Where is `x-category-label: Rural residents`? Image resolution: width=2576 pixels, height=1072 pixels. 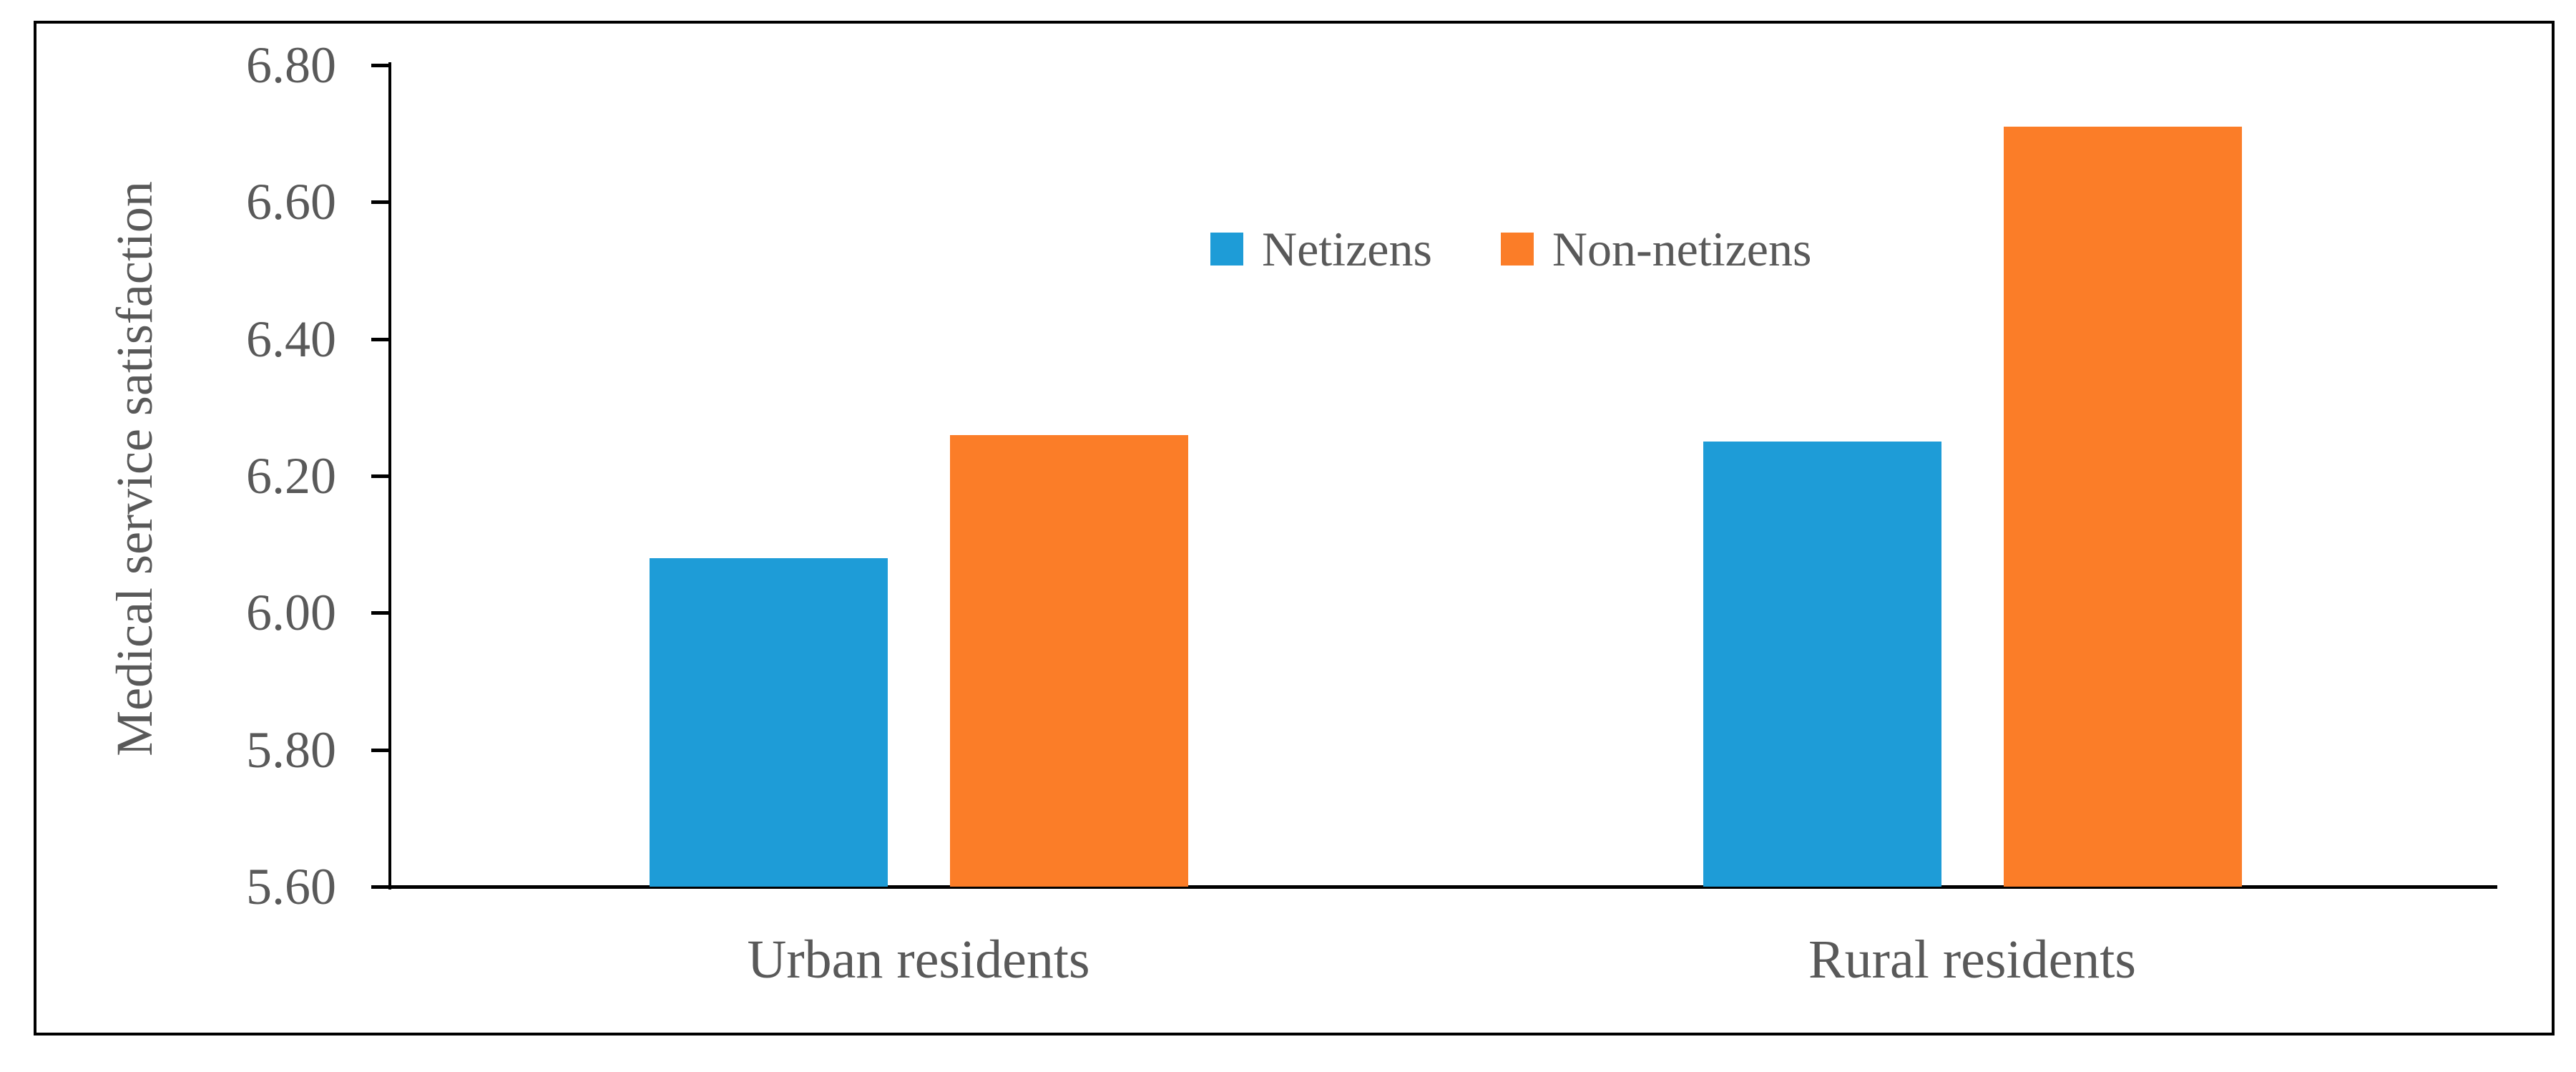 x-category-label: Rural residents is located at coordinates (1972, 960).